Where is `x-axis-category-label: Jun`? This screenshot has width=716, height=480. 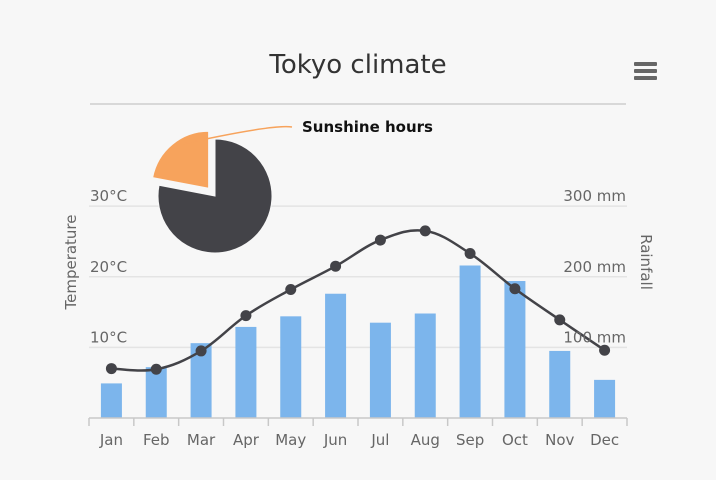 x-axis-category-label: Jun is located at coordinates (335, 440).